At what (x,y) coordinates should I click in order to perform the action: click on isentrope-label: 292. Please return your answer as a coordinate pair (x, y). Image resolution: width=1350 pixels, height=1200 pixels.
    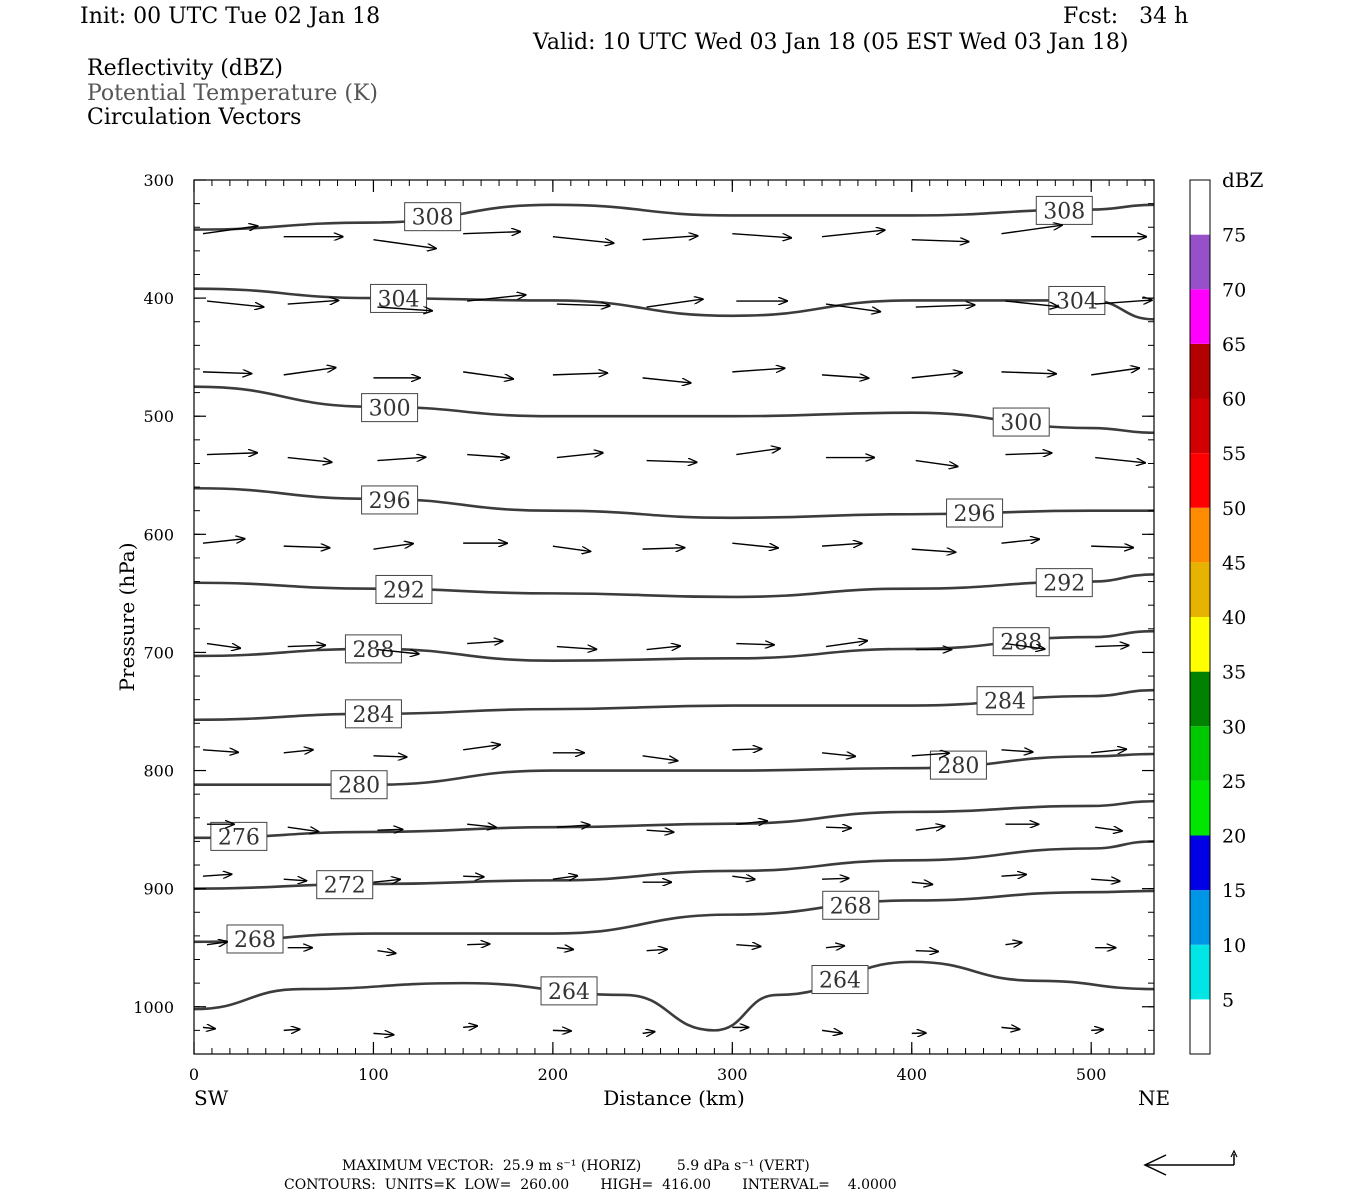
    Looking at the image, I should click on (1064, 584).